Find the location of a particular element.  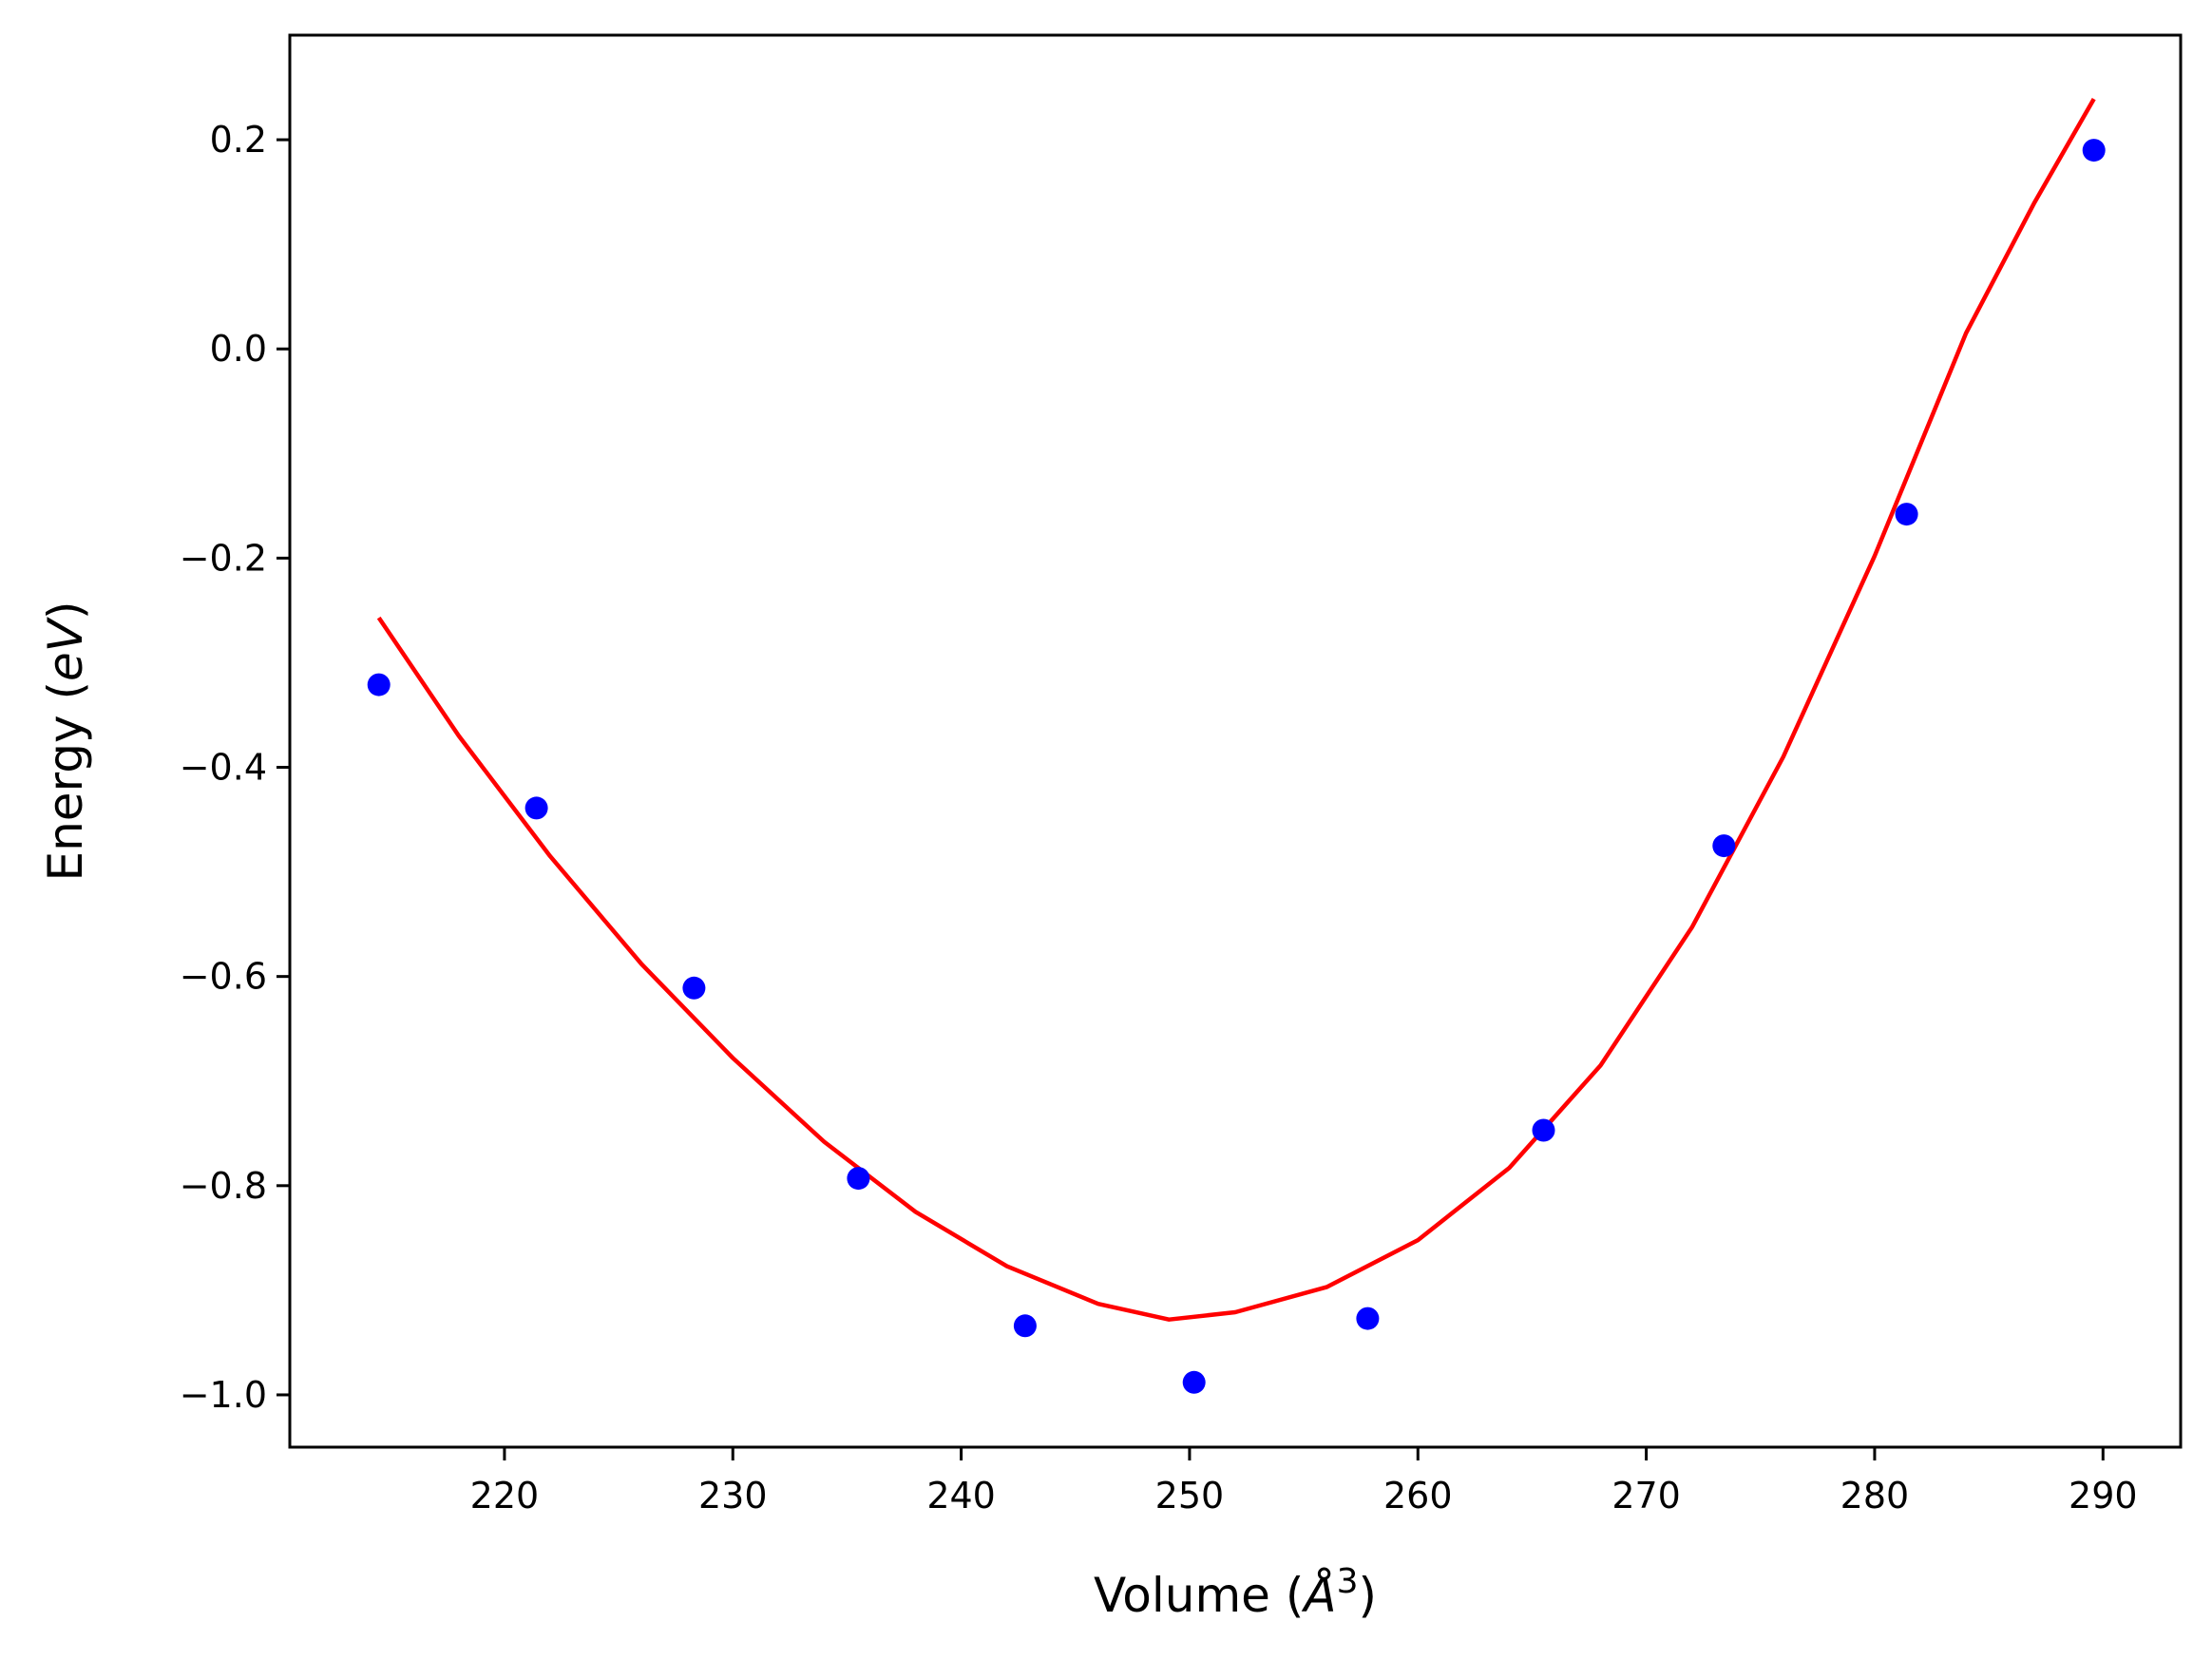

x-tick-label-250: 250 is located at coordinates (1190, 1496).